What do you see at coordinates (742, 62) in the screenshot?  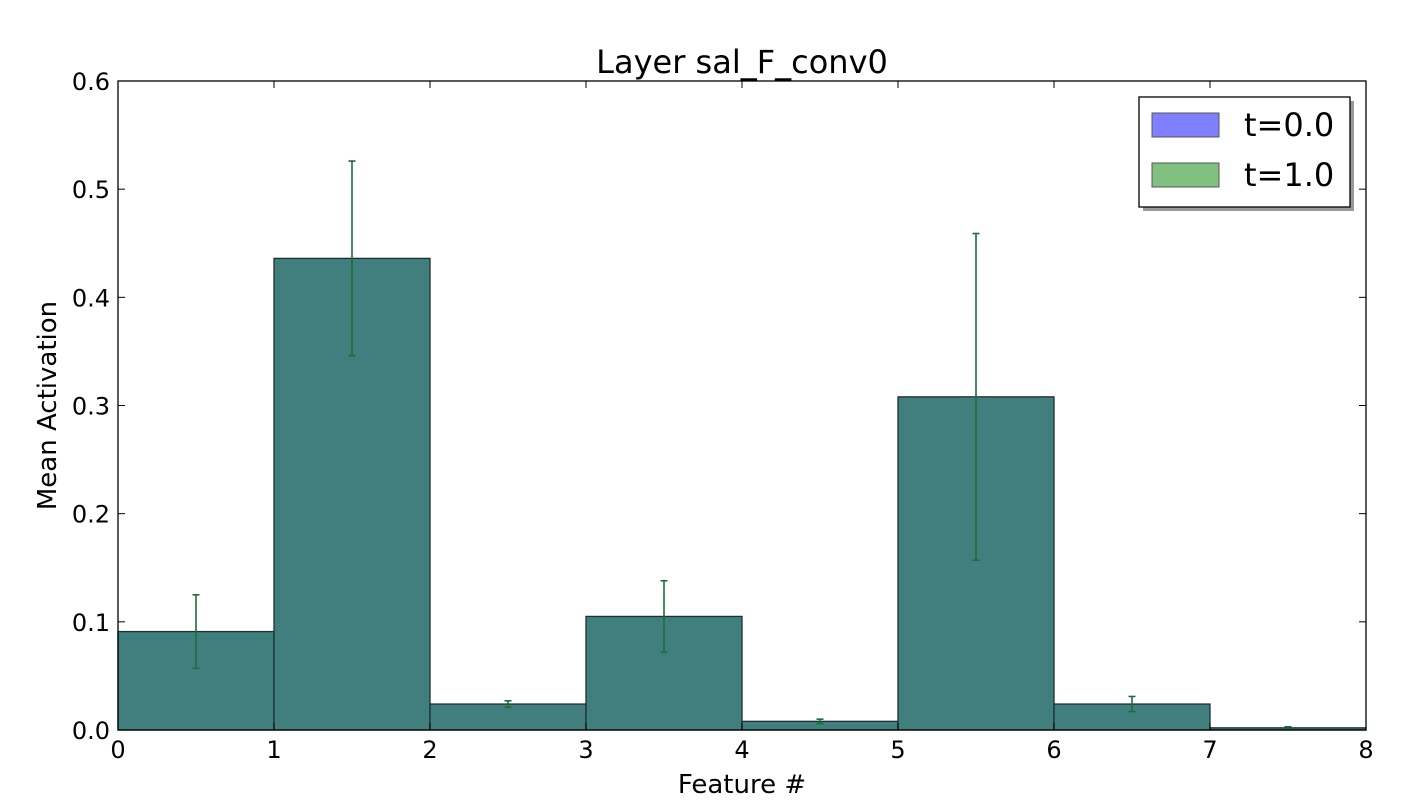 I see `chart-title: Layer sal_F_conv0` at bounding box center [742, 62].